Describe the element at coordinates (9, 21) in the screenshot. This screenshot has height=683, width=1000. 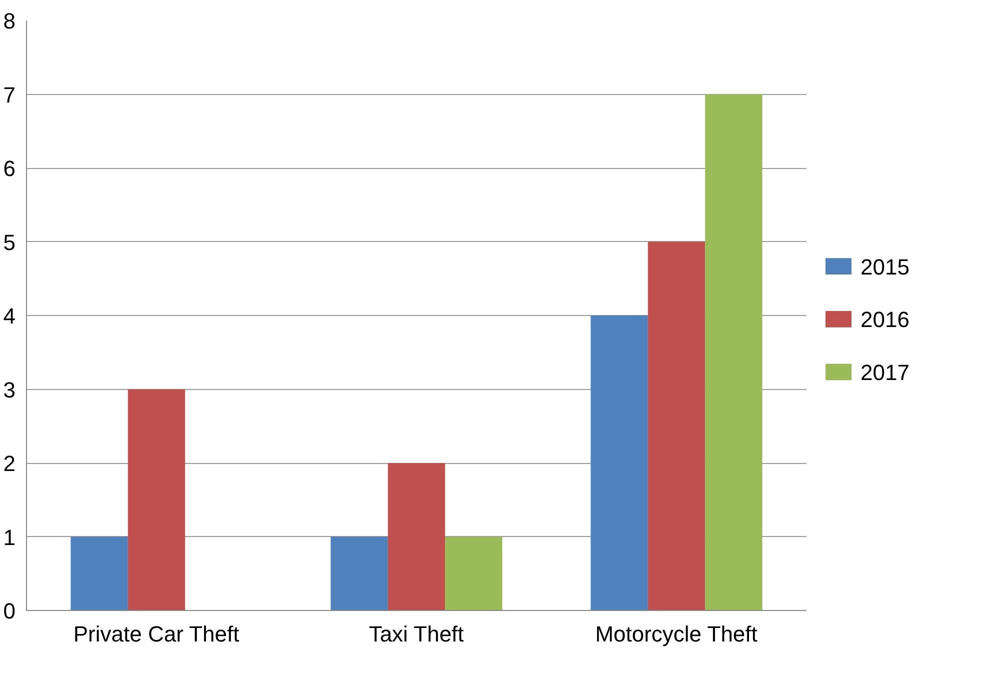
I see `y-tick-label: 8` at that location.